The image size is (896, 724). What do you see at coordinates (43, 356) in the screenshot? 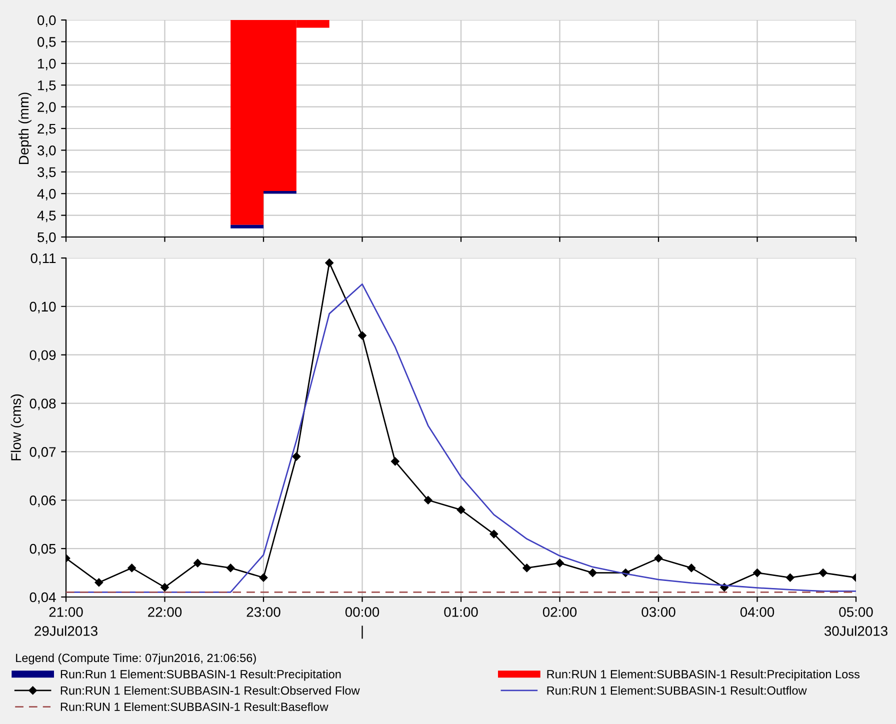
I see `y-tick-label: 0,09` at bounding box center [43, 356].